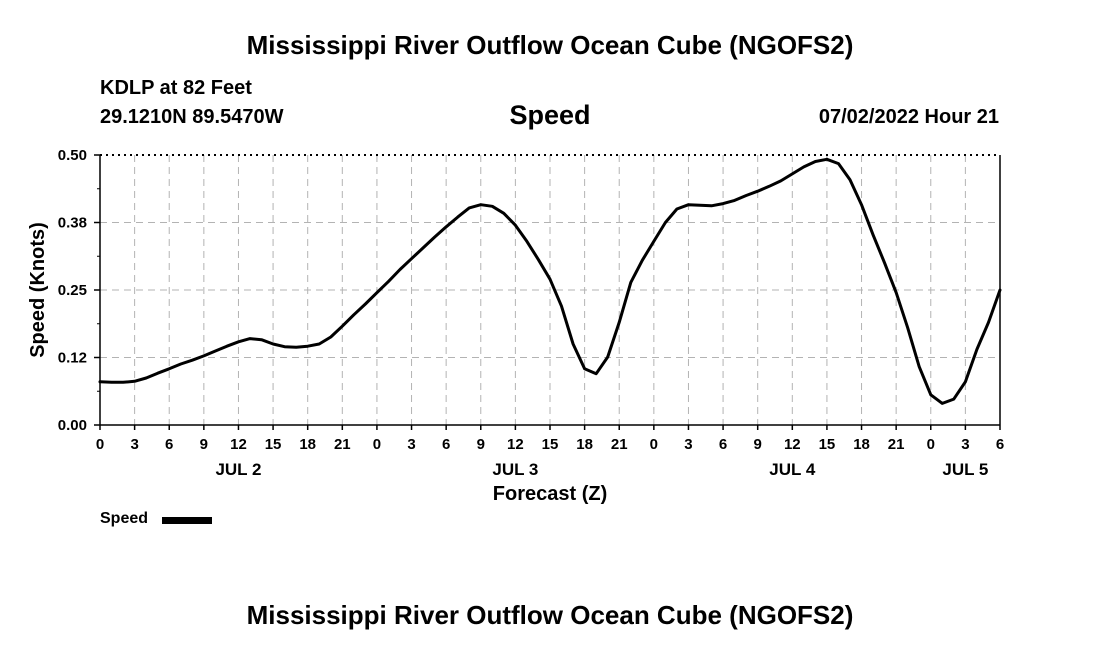 The height and width of the screenshot is (650, 1100). Describe the element at coordinates (72, 358) in the screenshot. I see `y-tick-label: 0.12` at that location.